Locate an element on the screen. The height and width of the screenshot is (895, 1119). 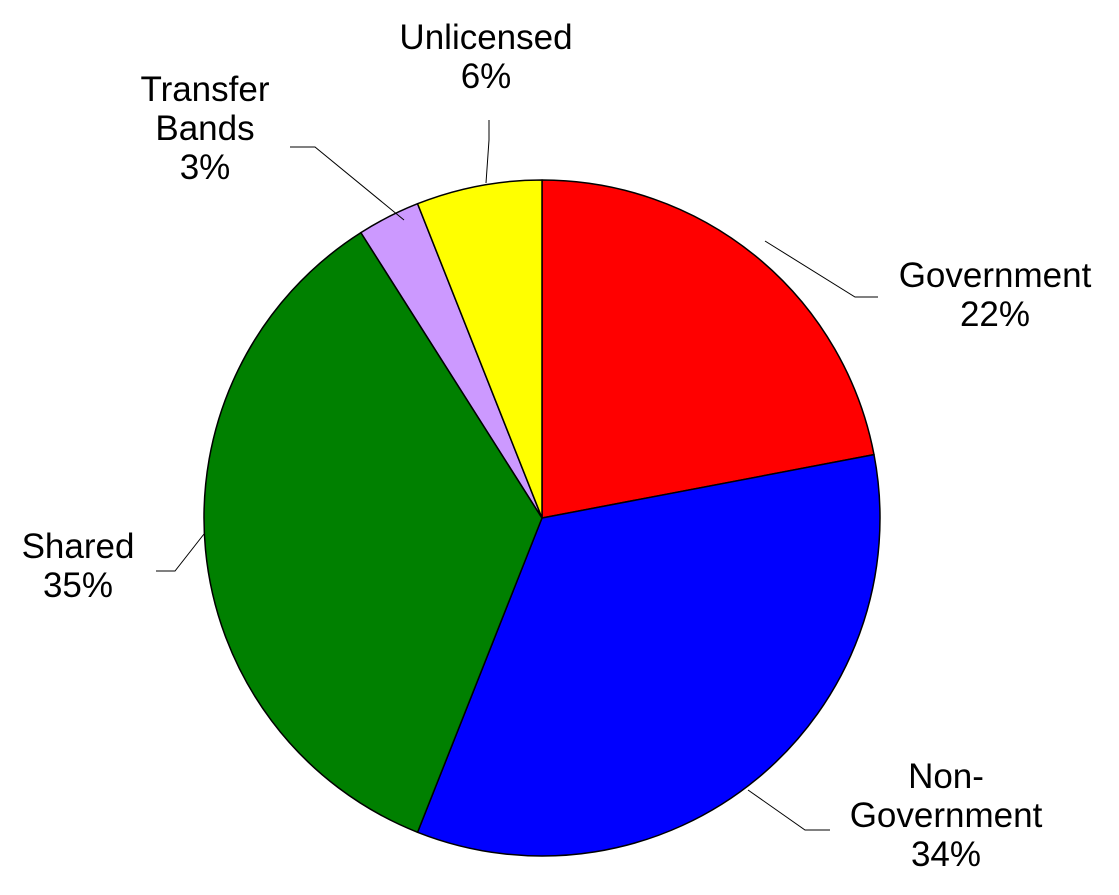
pie-label-line: 6% is located at coordinates (486, 76).